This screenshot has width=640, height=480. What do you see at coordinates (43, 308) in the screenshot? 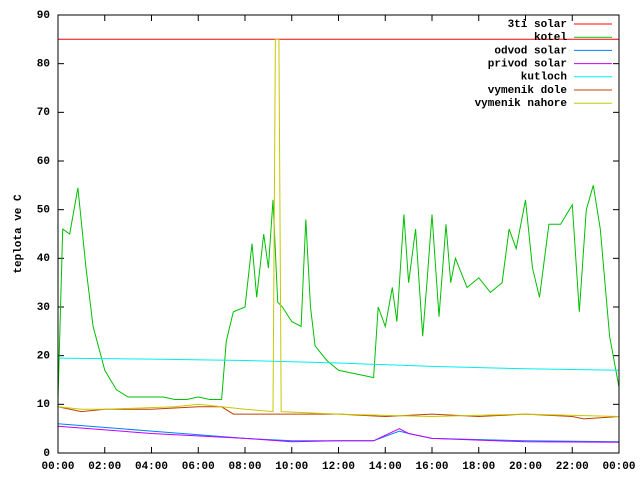
I see `y-tick-label: 30` at bounding box center [43, 308].